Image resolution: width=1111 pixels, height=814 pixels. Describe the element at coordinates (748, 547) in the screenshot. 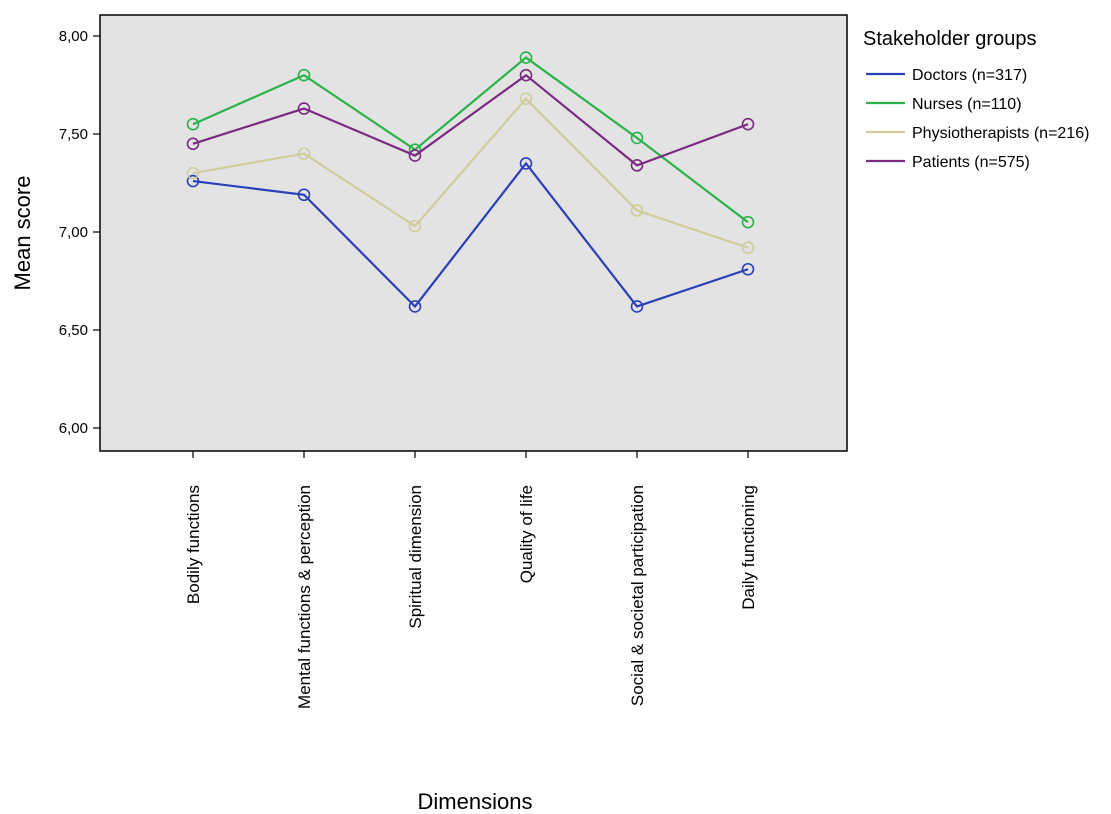

I see `x-tick-label: Daily functioning` at that location.